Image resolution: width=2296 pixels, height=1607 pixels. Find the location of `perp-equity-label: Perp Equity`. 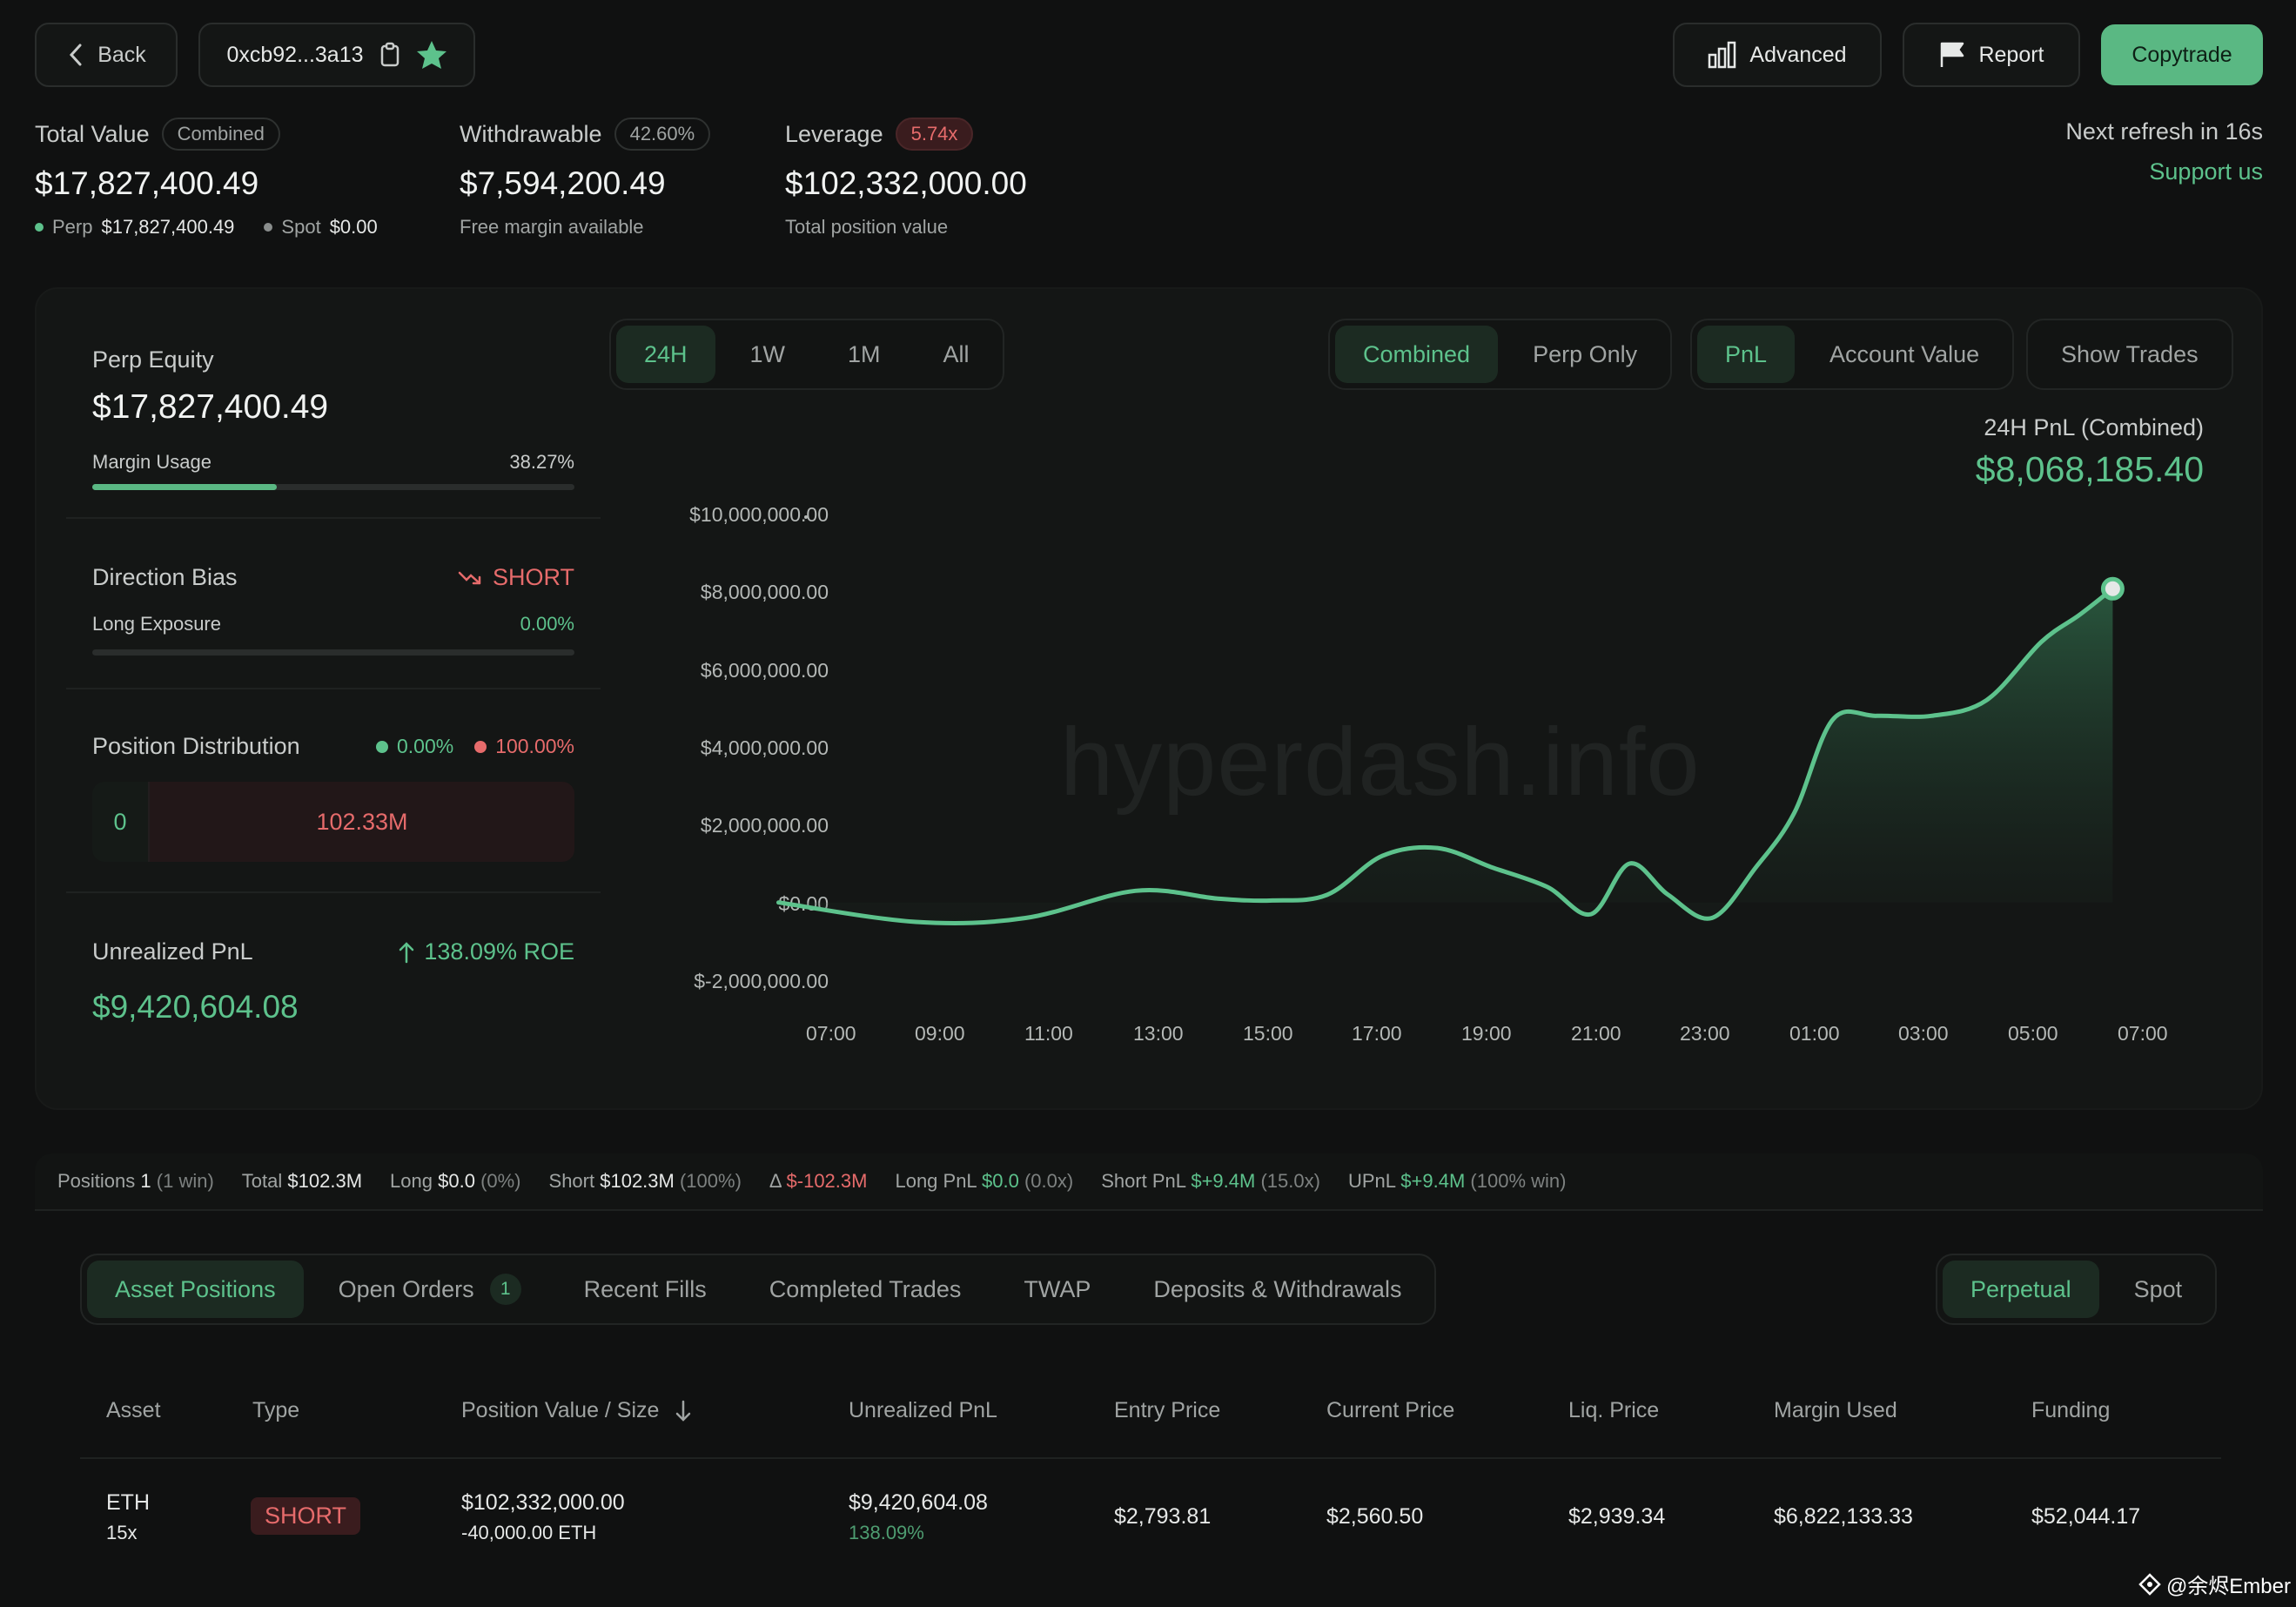

perp-equity-label: Perp Equity is located at coordinates (153, 359).